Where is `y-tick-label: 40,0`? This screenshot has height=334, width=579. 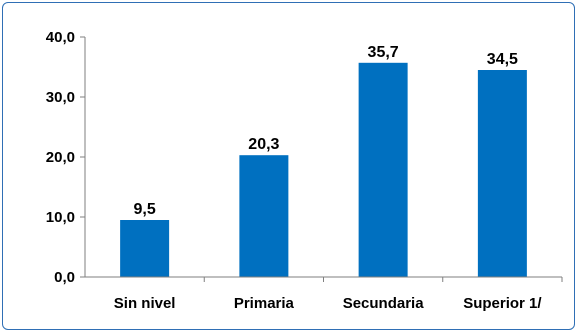
y-tick-label: 40,0 is located at coordinates (60, 37).